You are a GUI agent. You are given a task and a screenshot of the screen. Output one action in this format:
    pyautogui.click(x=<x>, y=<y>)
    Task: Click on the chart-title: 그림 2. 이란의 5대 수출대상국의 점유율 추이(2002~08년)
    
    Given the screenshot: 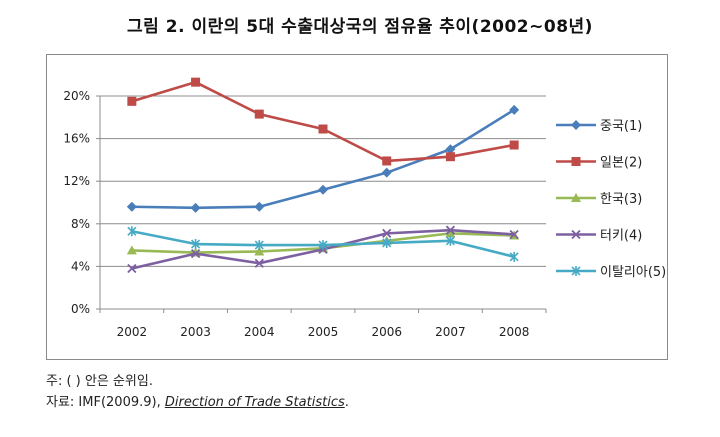 What is the action you would take?
    pyautogui.click(x=360, y=27)
    